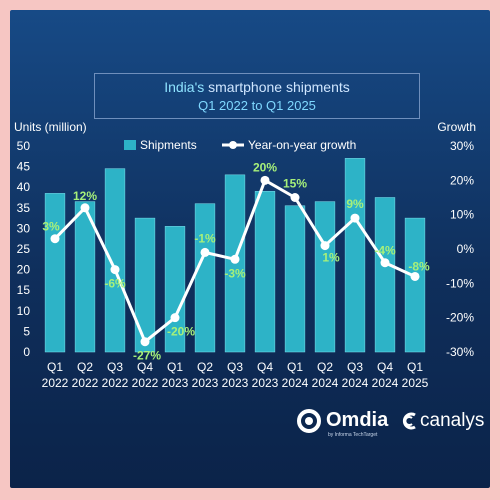  I want to click on legend-shipments-label: Shipments, so click(168, 145).